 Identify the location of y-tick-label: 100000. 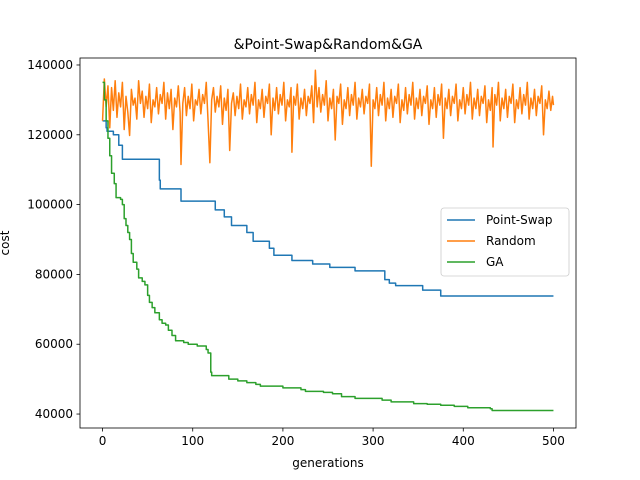
(50, 205).